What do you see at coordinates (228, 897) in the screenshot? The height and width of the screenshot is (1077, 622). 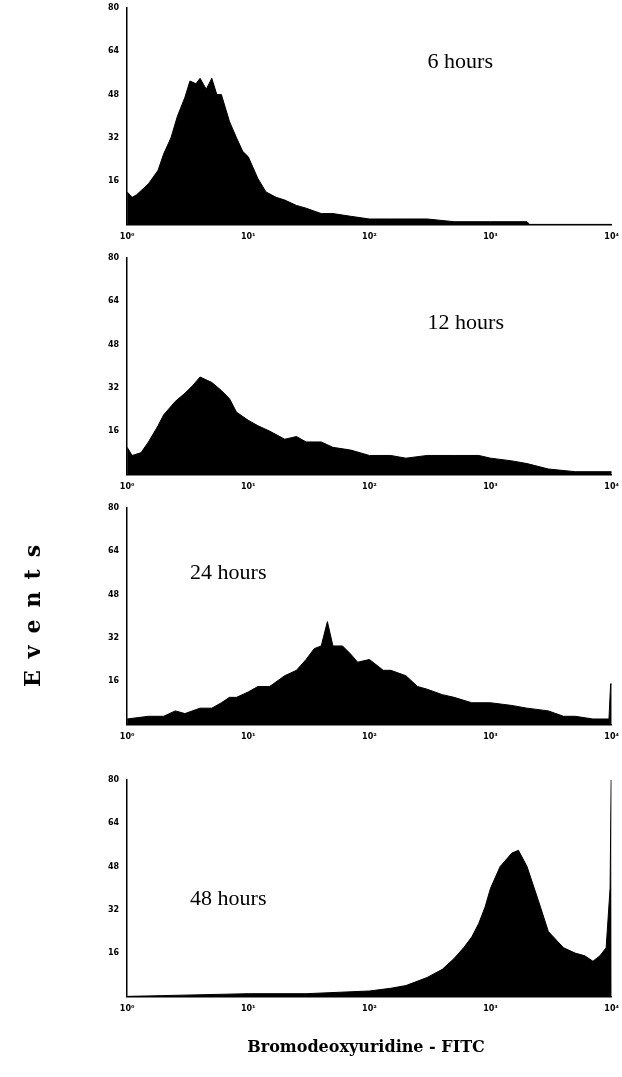 I see `annotation: 48 hours` at bounding box center [228, 897].